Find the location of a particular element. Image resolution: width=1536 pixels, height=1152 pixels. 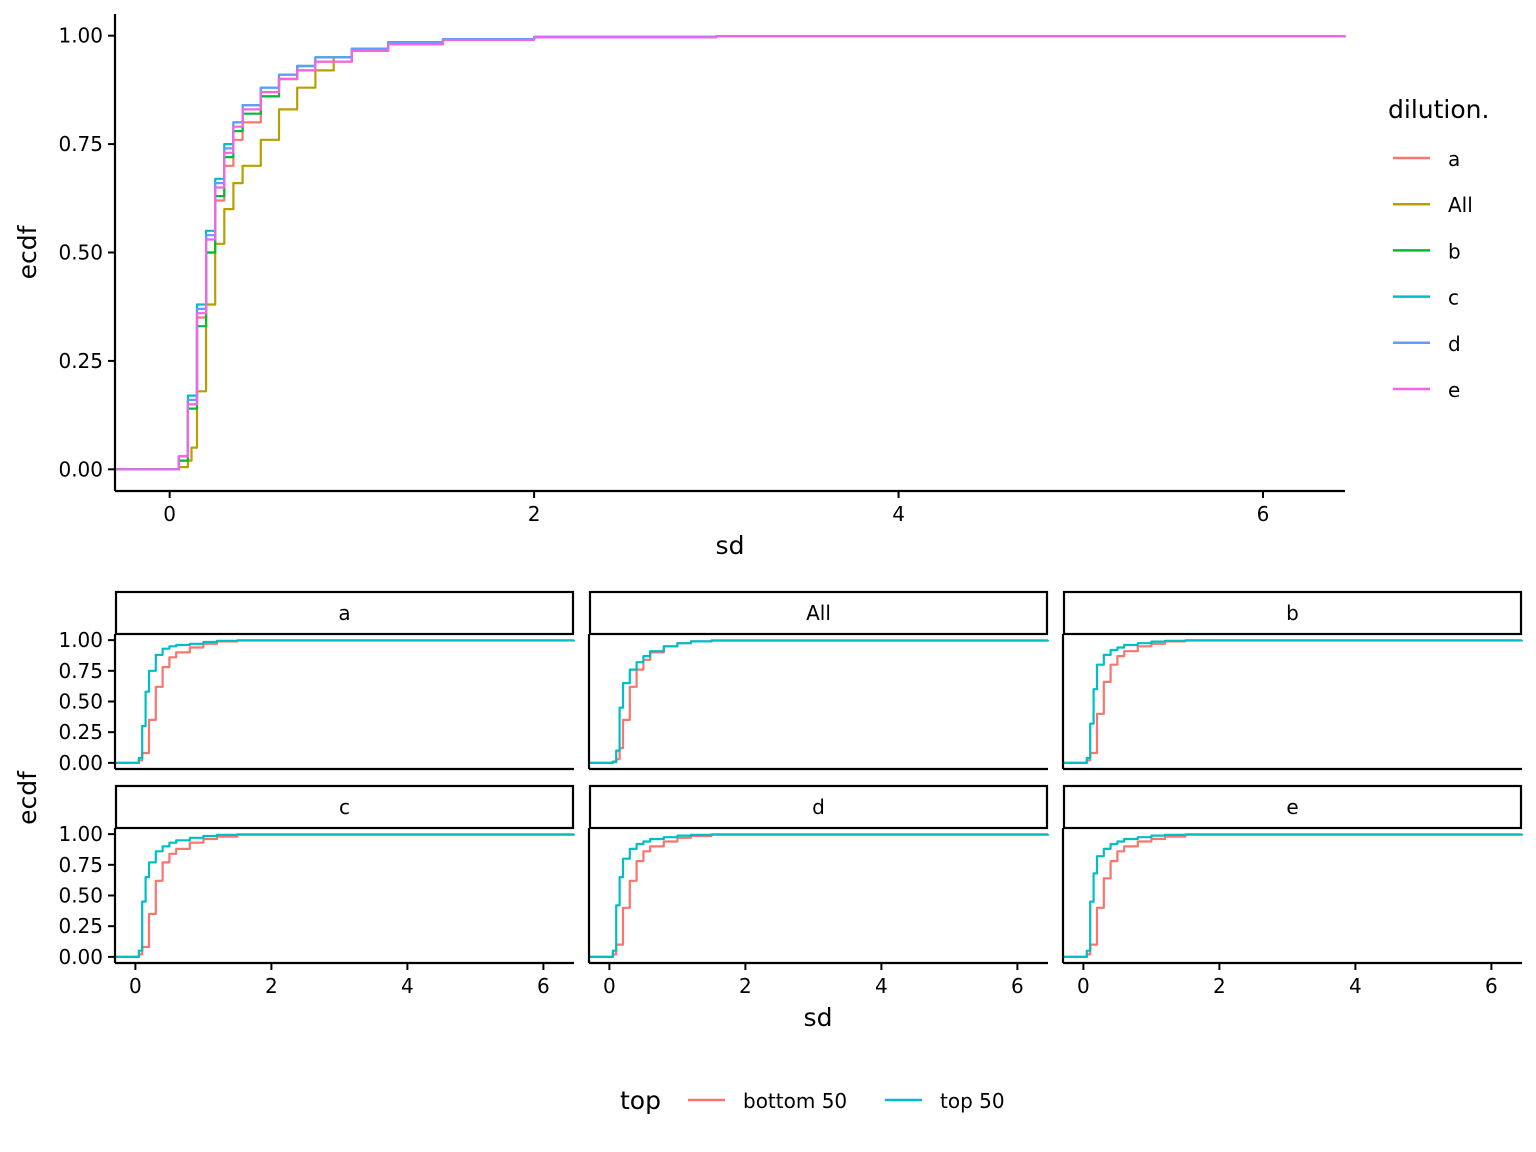

facet-strip-label: c is located at coordinates (344, 807).